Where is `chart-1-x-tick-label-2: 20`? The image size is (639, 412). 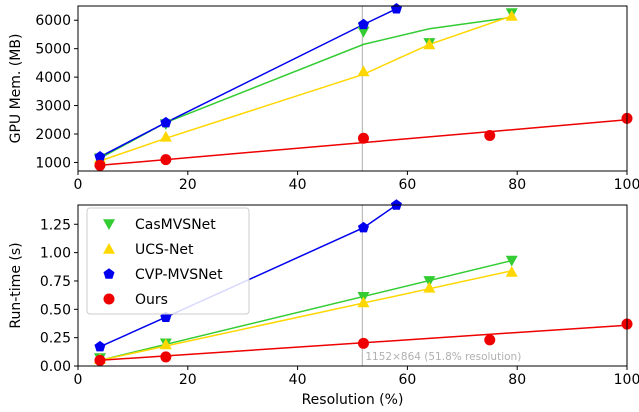
chart-1-x-tick-label-2: 20 is located at coordinates (188, 185).